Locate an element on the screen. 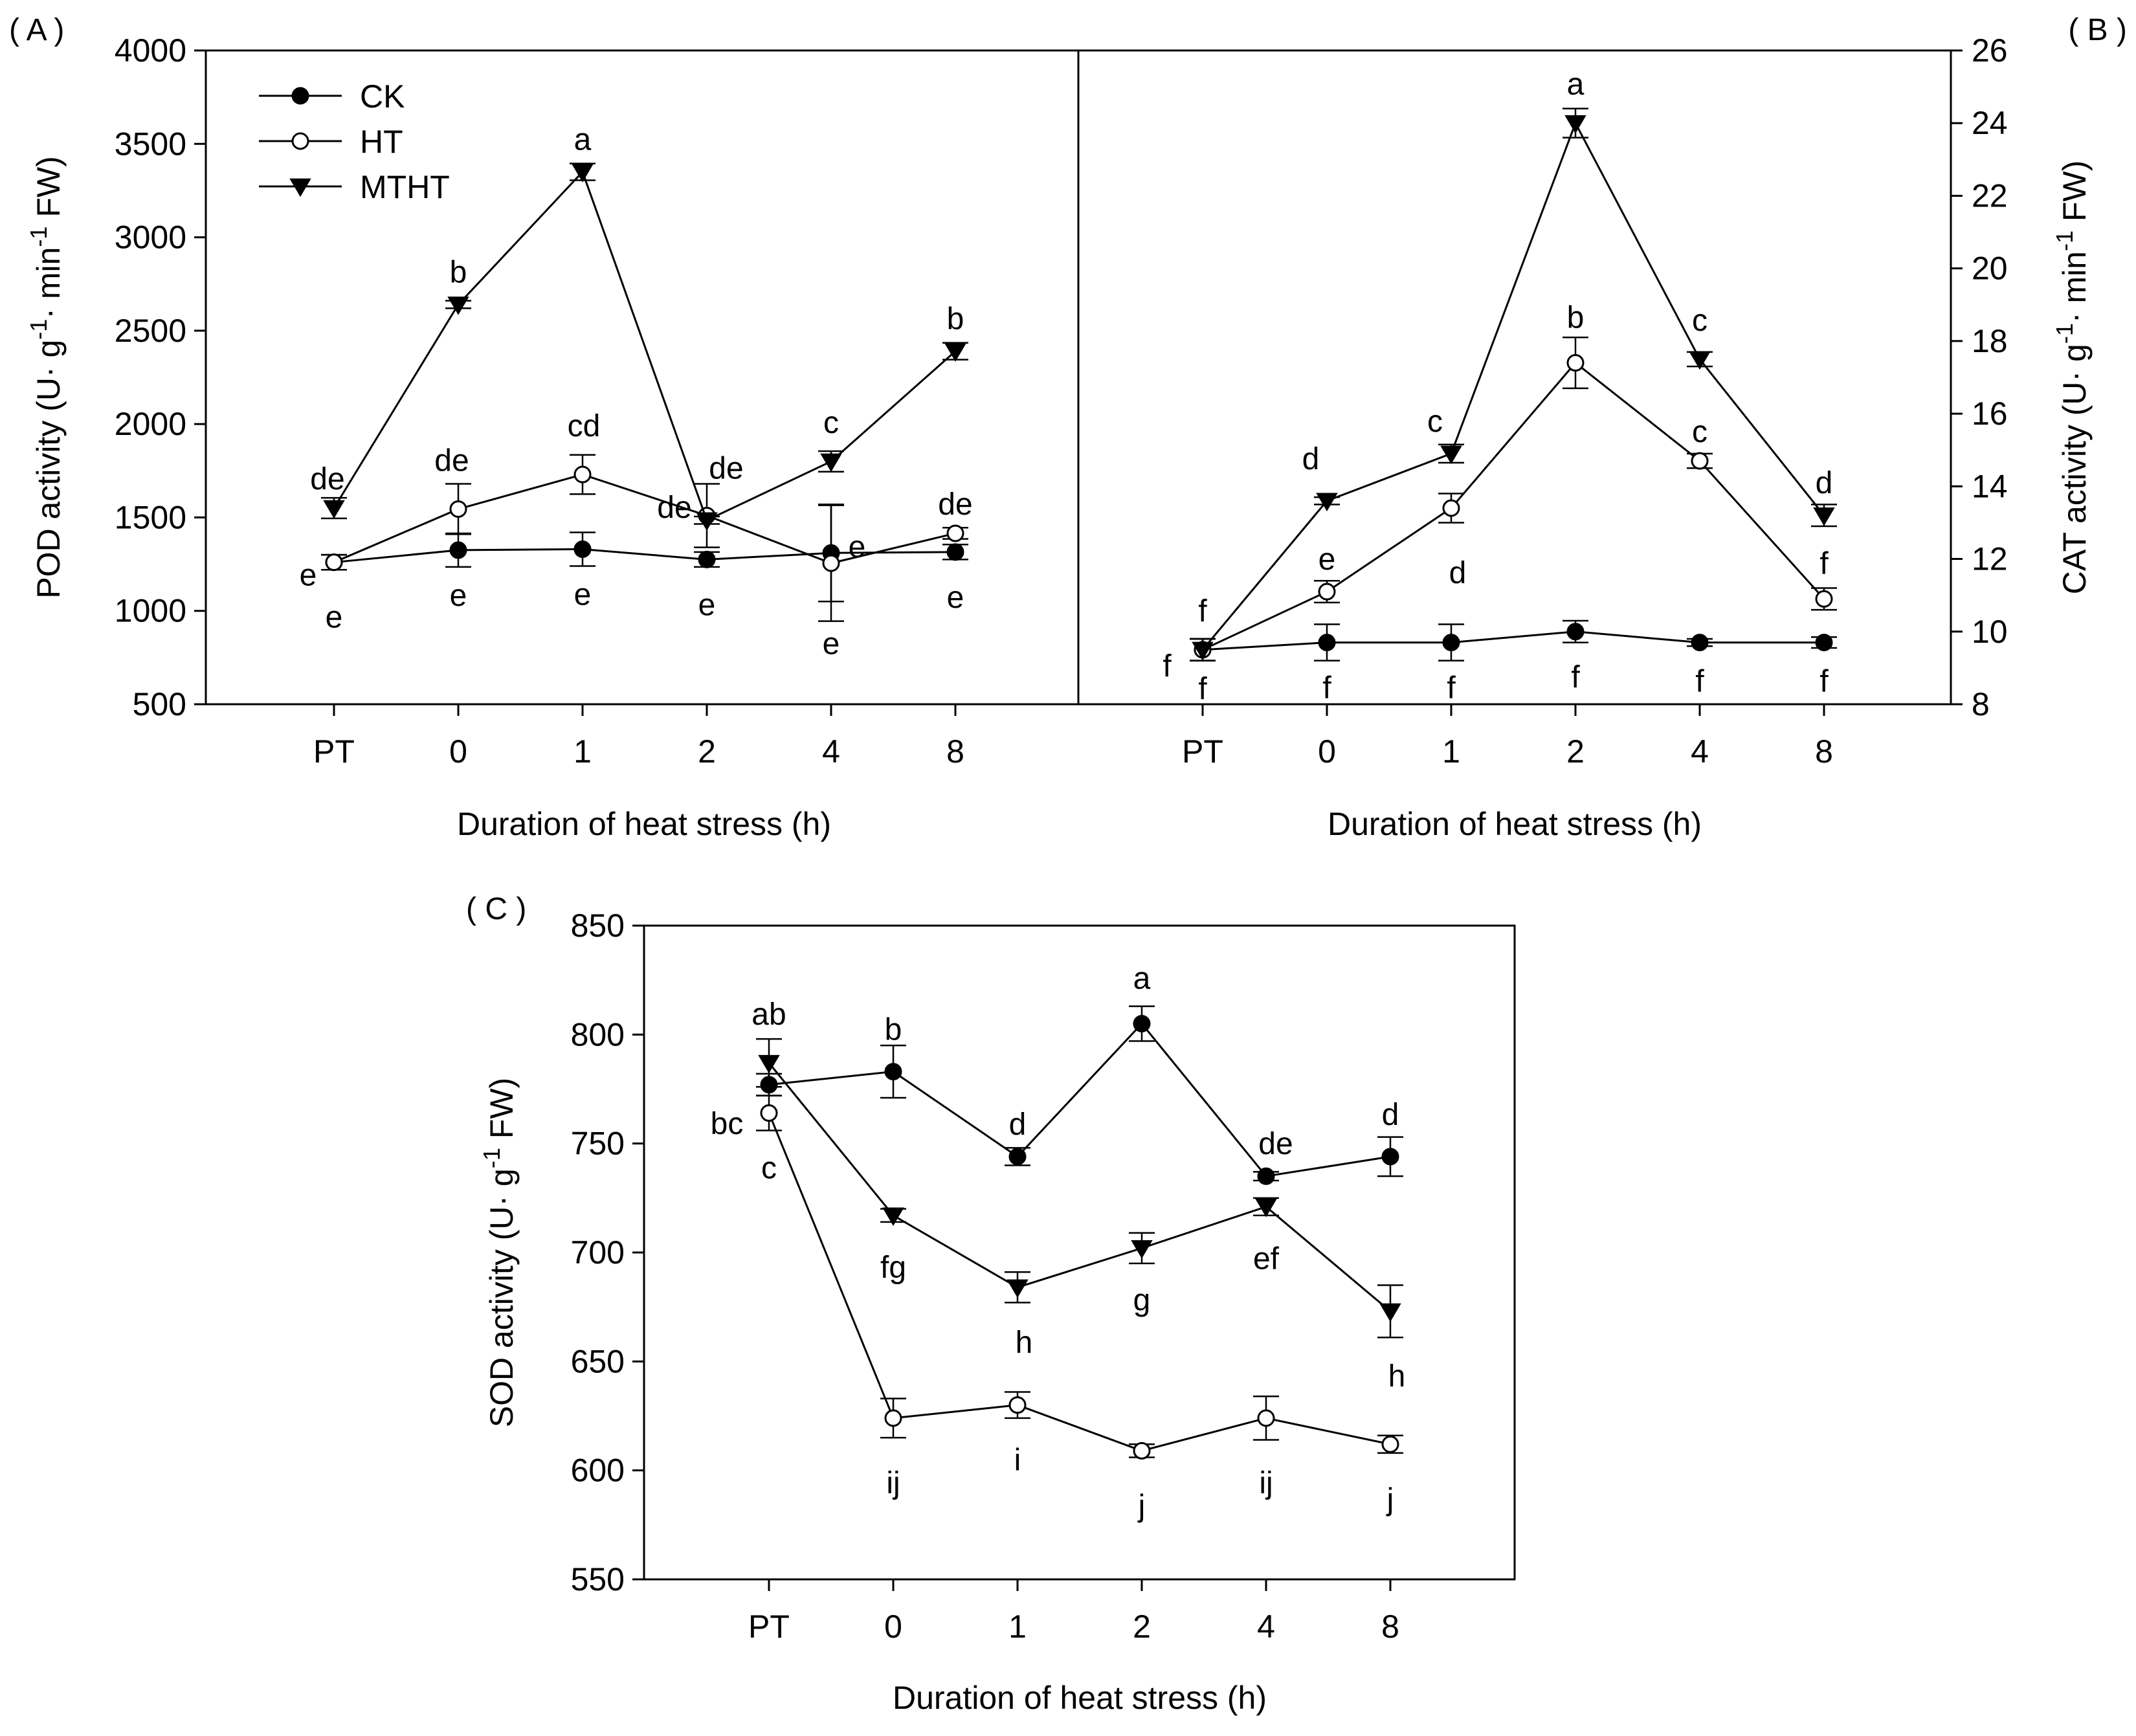 This screenshot has height=1736, width=2136. legend-ck-marker is located at coordinates (300, 96).